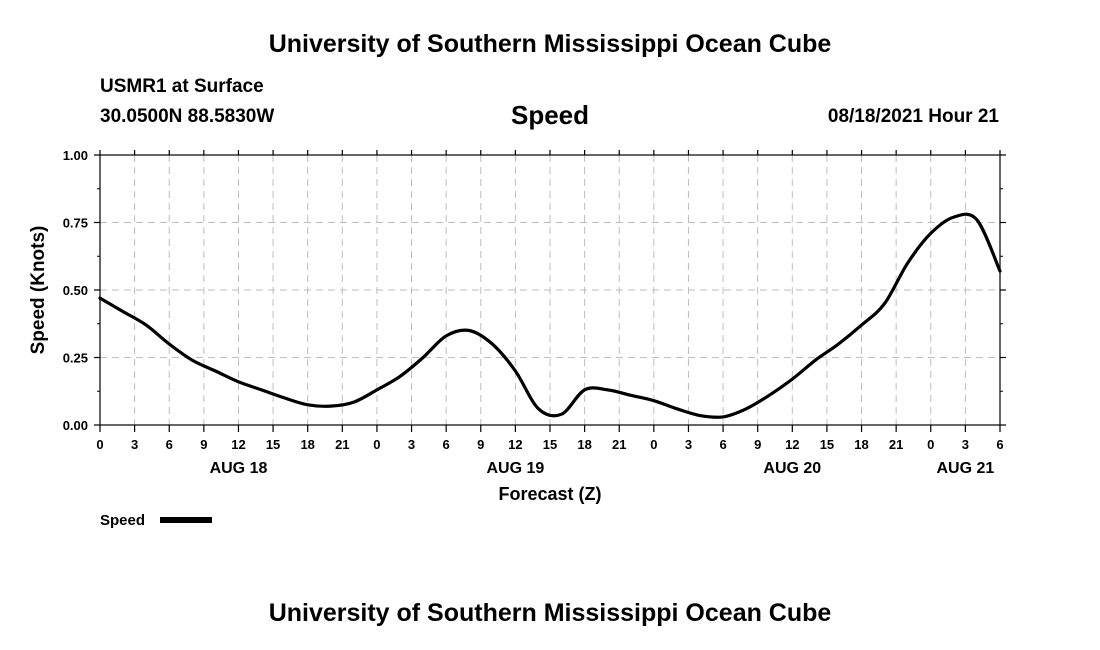 The image size is (1100, 650). I want to click on y-tick-label: 1.00, so click(75, 155).